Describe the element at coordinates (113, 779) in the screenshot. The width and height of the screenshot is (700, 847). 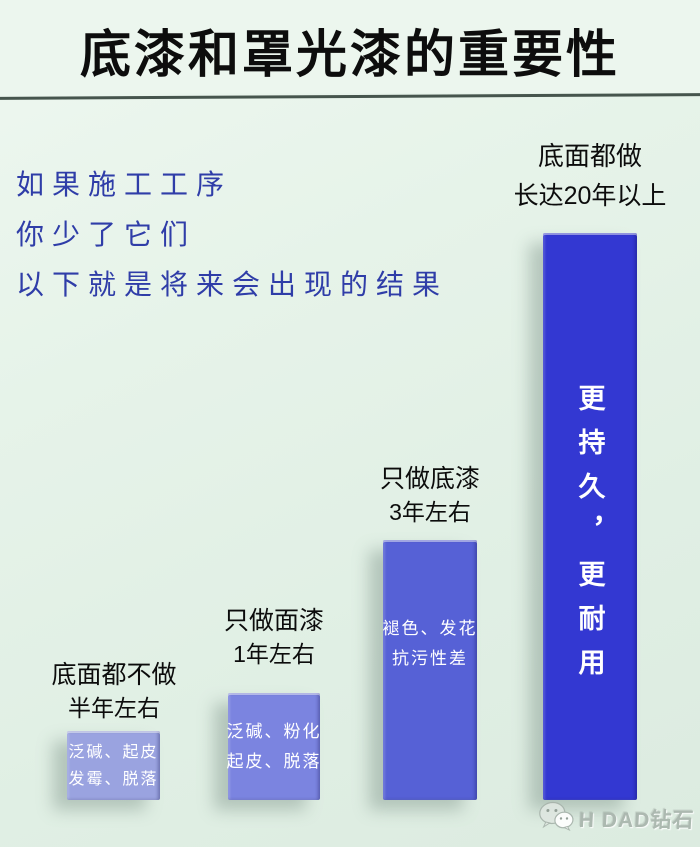
I see `consequence-line: 发霉、脱落` at that location.